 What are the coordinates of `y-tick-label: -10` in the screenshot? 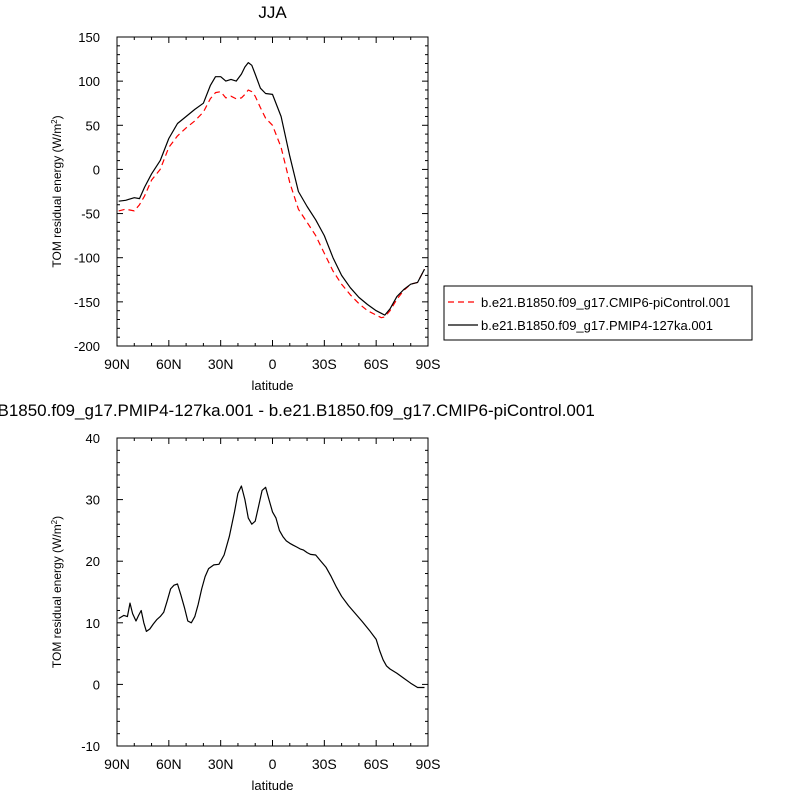 It's located at (90, 746).